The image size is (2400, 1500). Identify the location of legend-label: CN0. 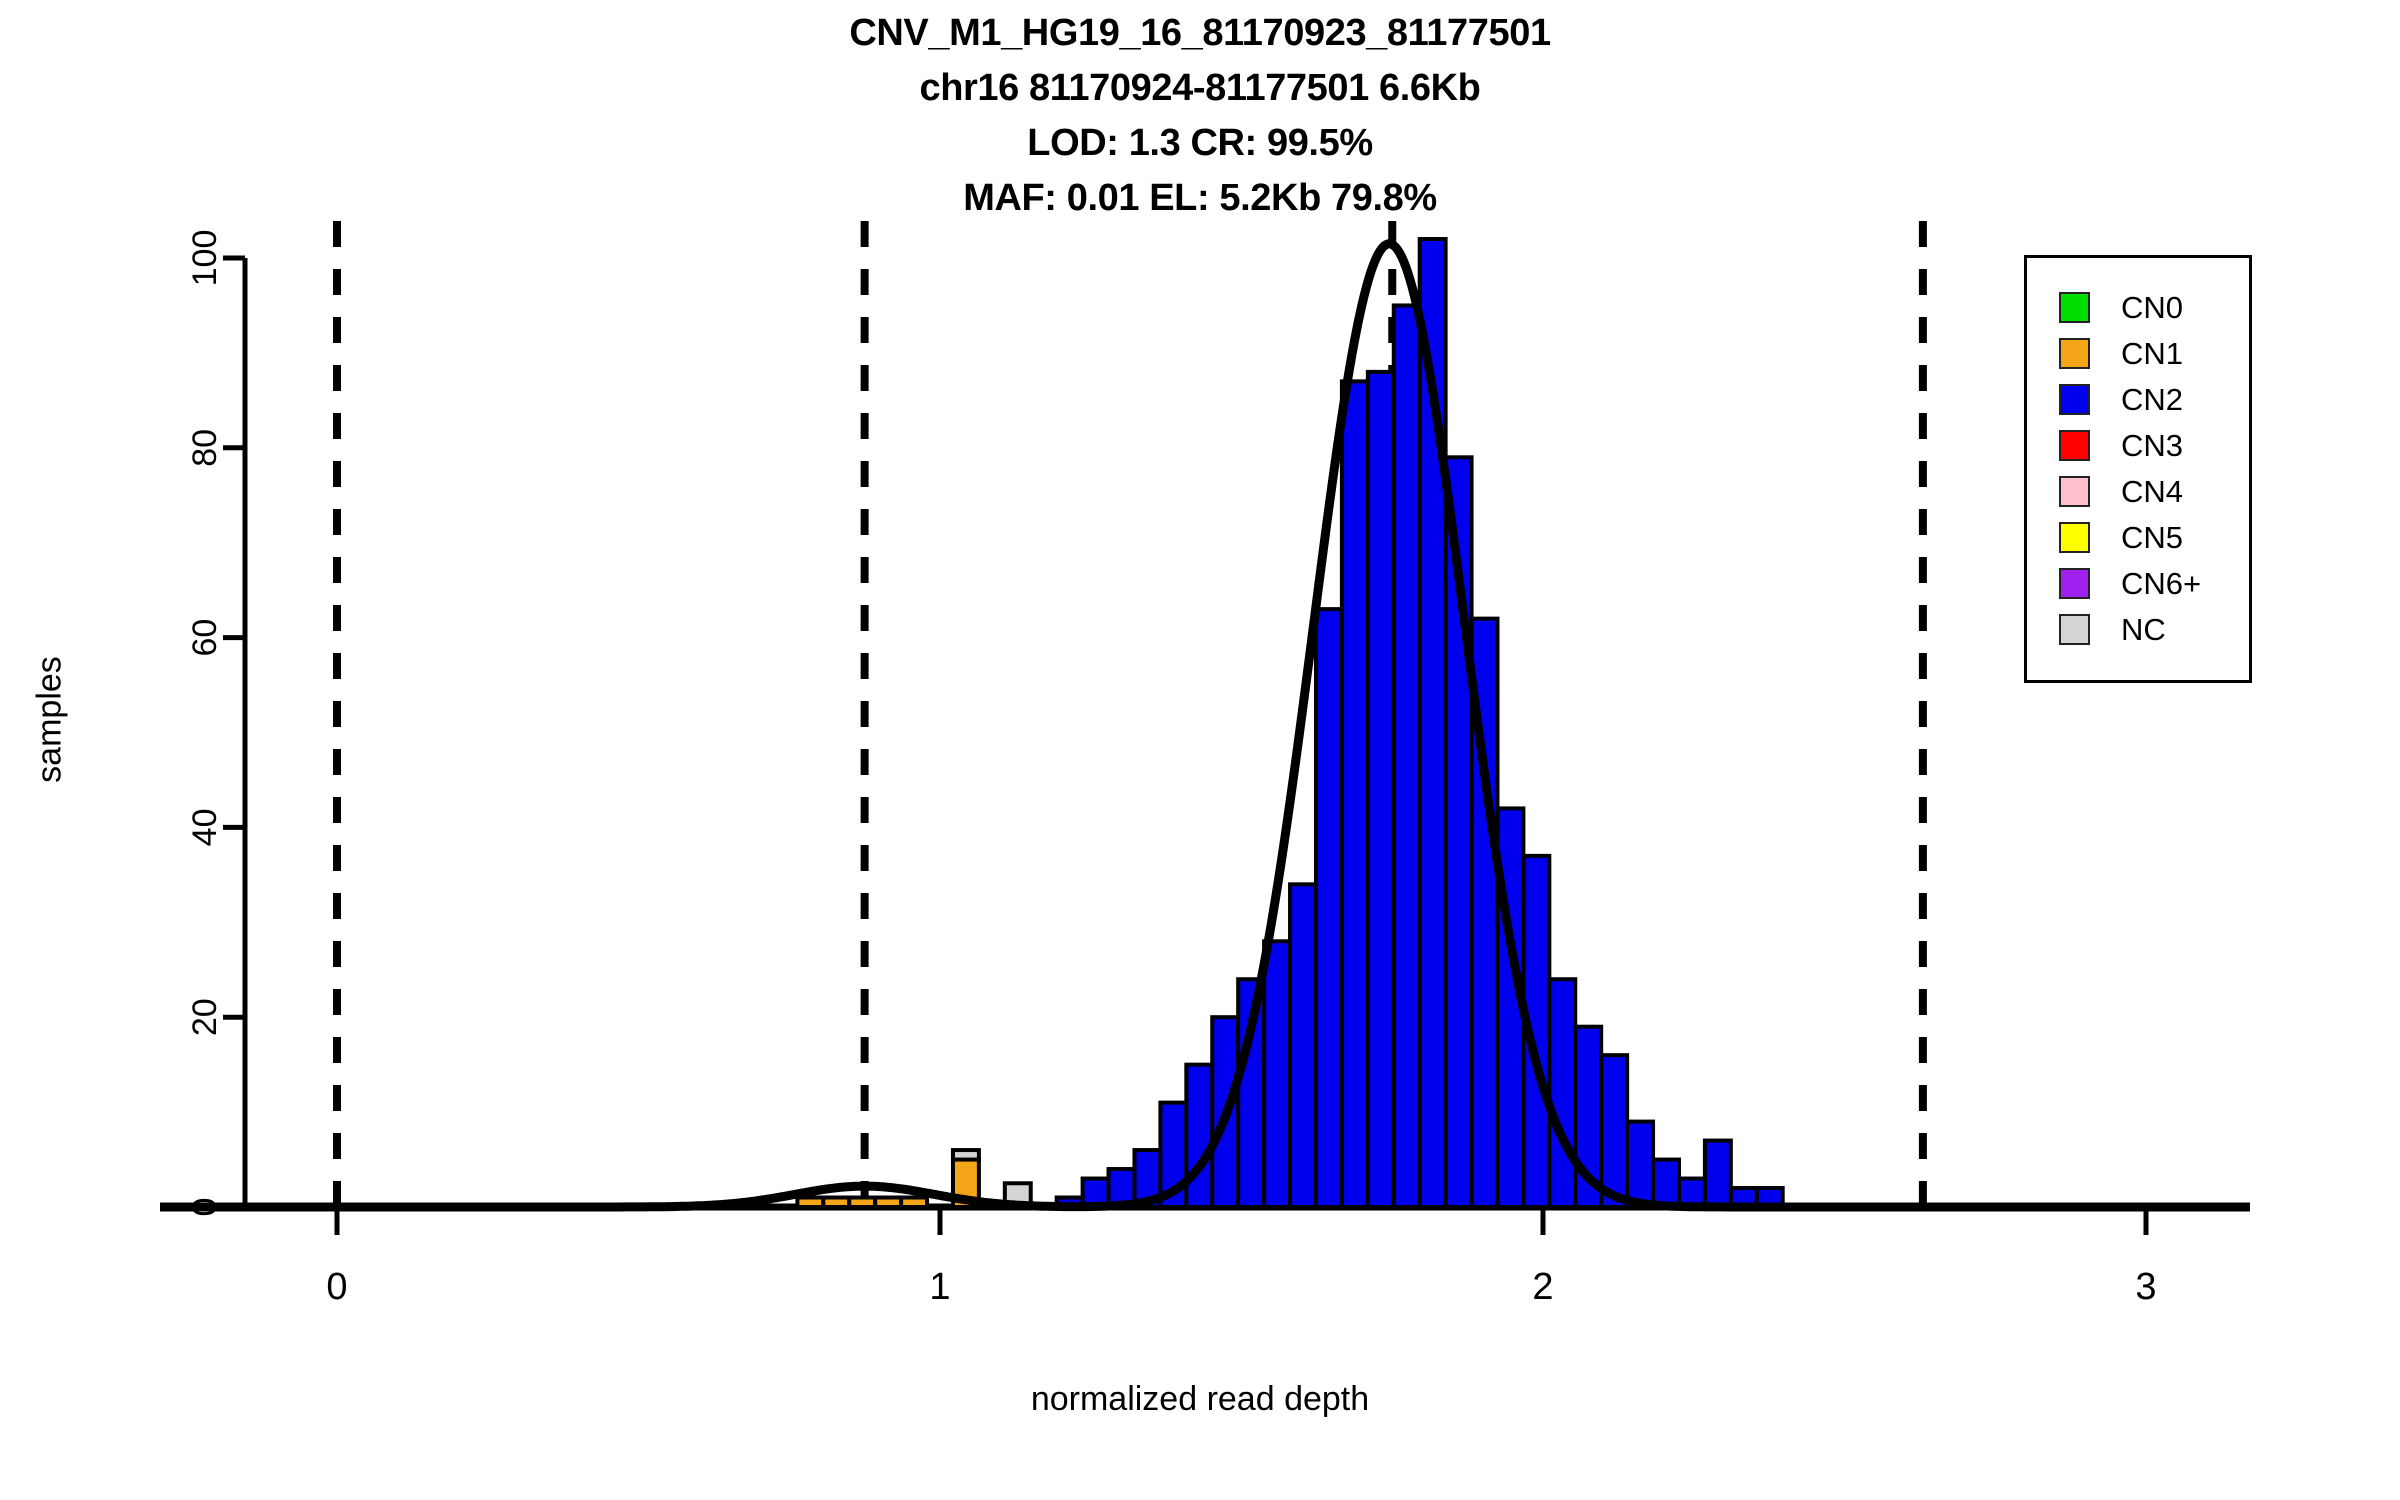
(2152, 307).